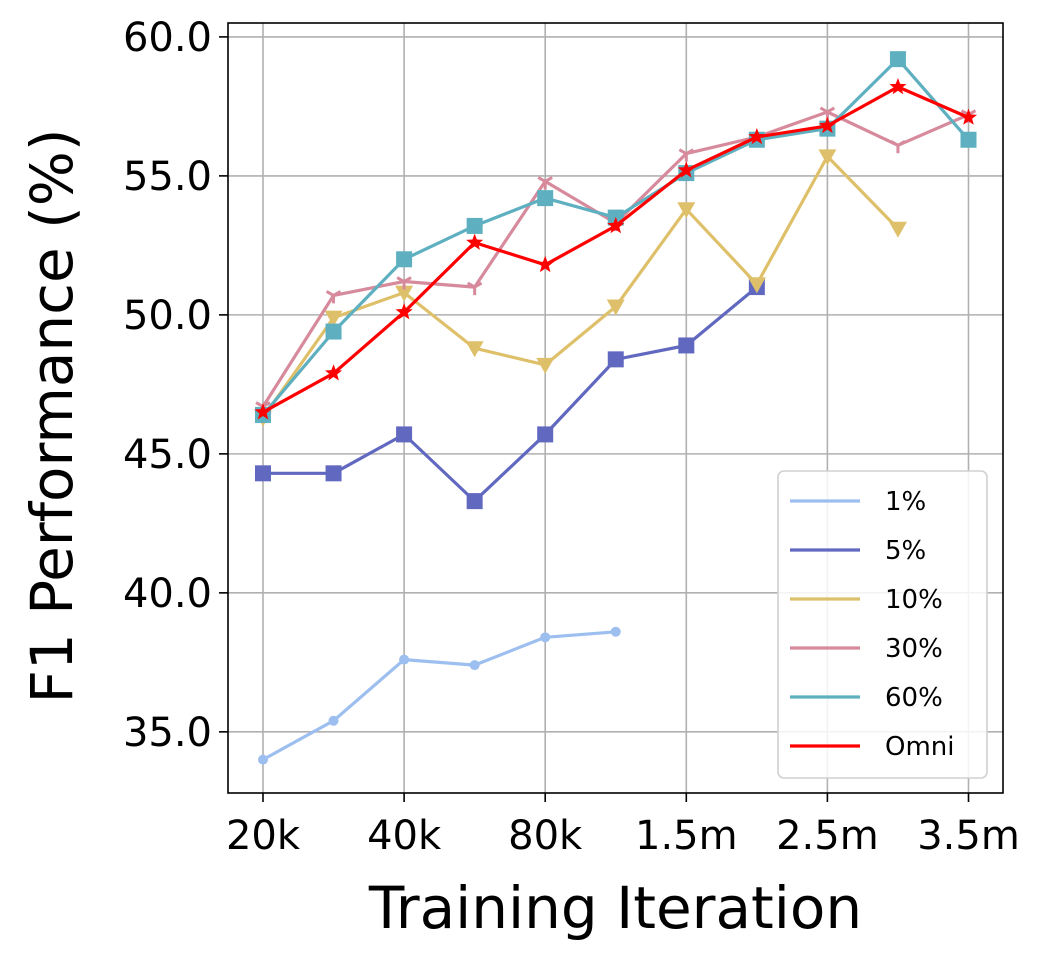 The image size is (1051, 959). What do you see at coordinates (167, 455) in the screenshot?
I see `y-tick-label: 45.0` at bounding box center [167, 455].